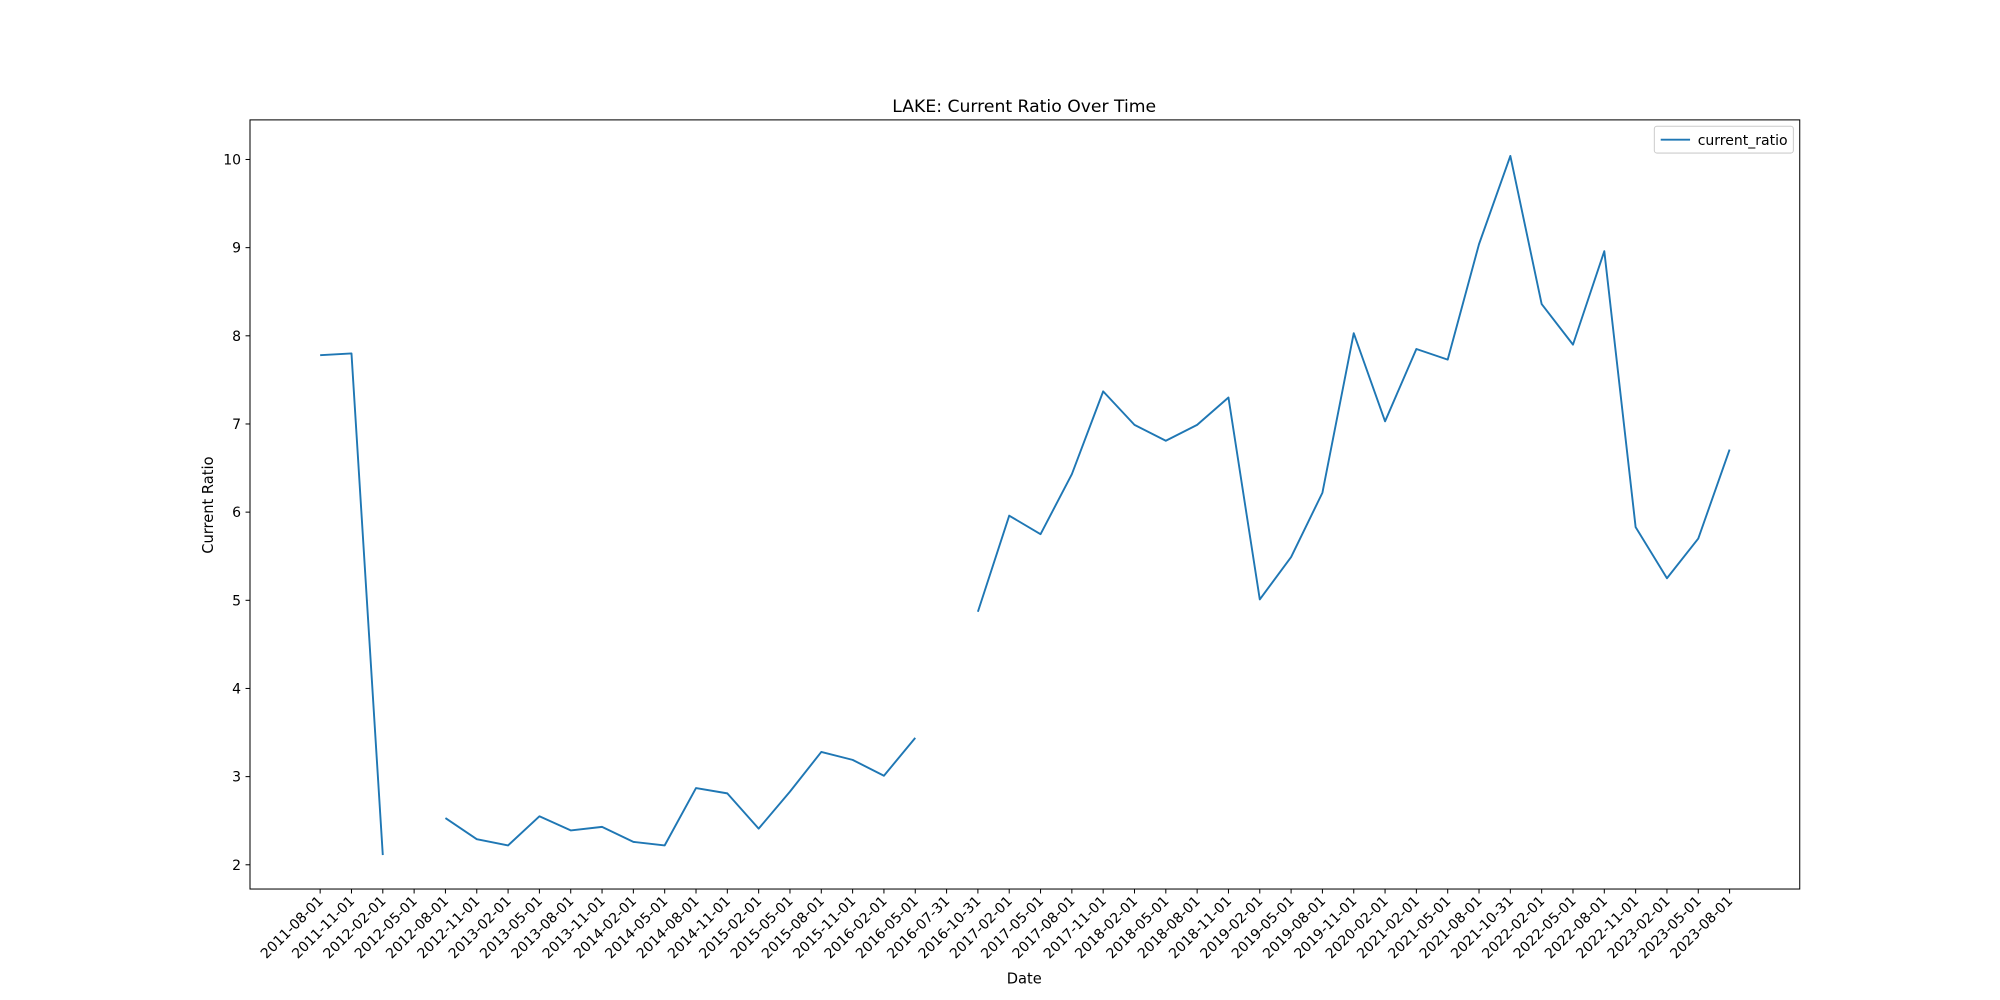 Image resolution: width=2000 pixels, height=1000 pixels. Describe the element at coordinates (232, 161) in the screenshot. I see `y-tick-label: 10` at that location.